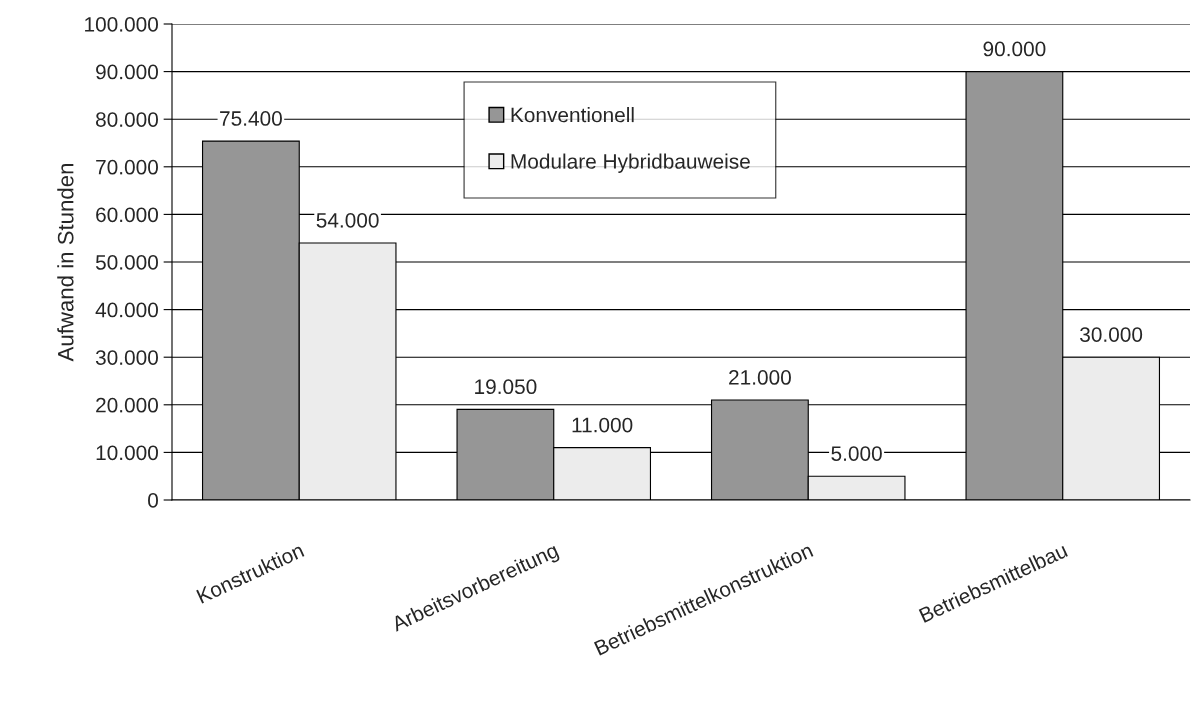  I want to click on y-tick-label: 100.000, so click(121, 24).